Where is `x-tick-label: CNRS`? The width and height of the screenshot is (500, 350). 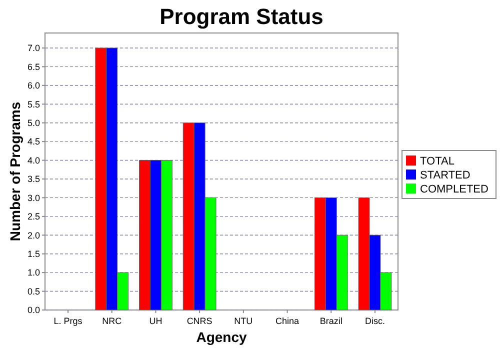 x-tick-label: CNRS is located at coordinates (199, 321).